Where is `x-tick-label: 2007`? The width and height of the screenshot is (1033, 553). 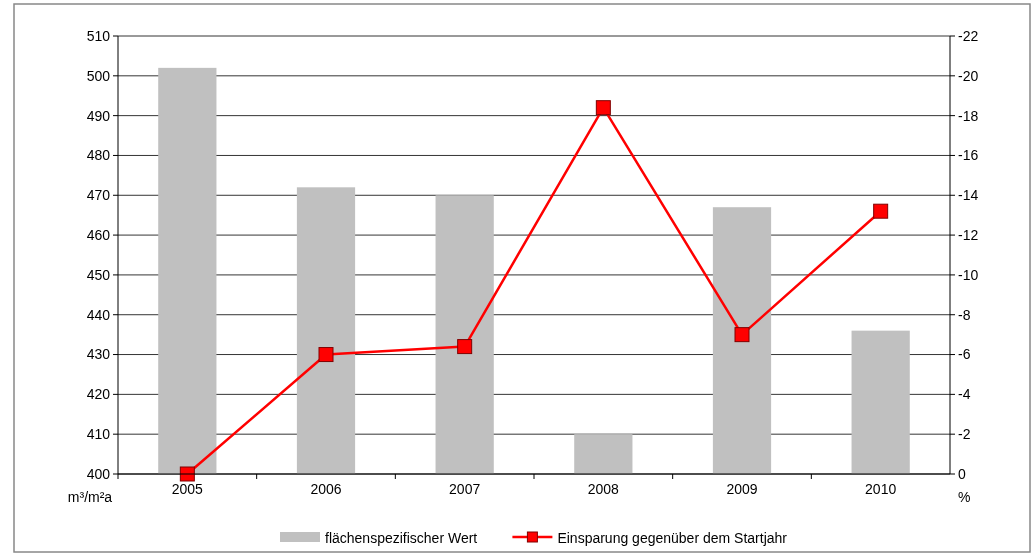
x-tick-label: 2007 is located at coordinates (465, 489).